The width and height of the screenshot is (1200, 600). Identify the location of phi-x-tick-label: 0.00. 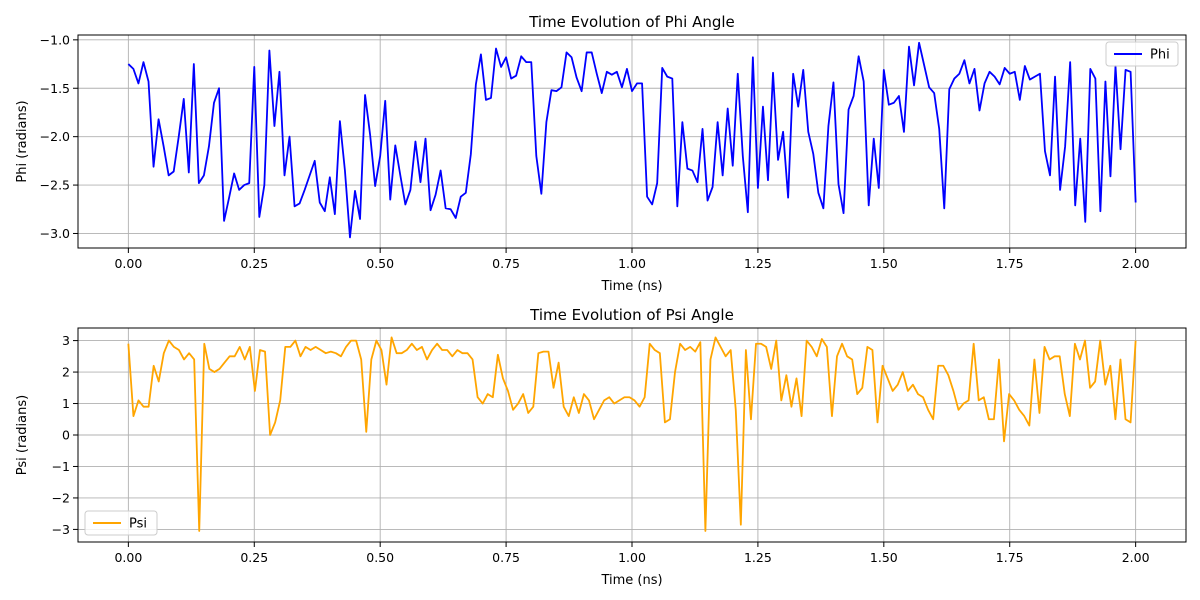
(128, 263).